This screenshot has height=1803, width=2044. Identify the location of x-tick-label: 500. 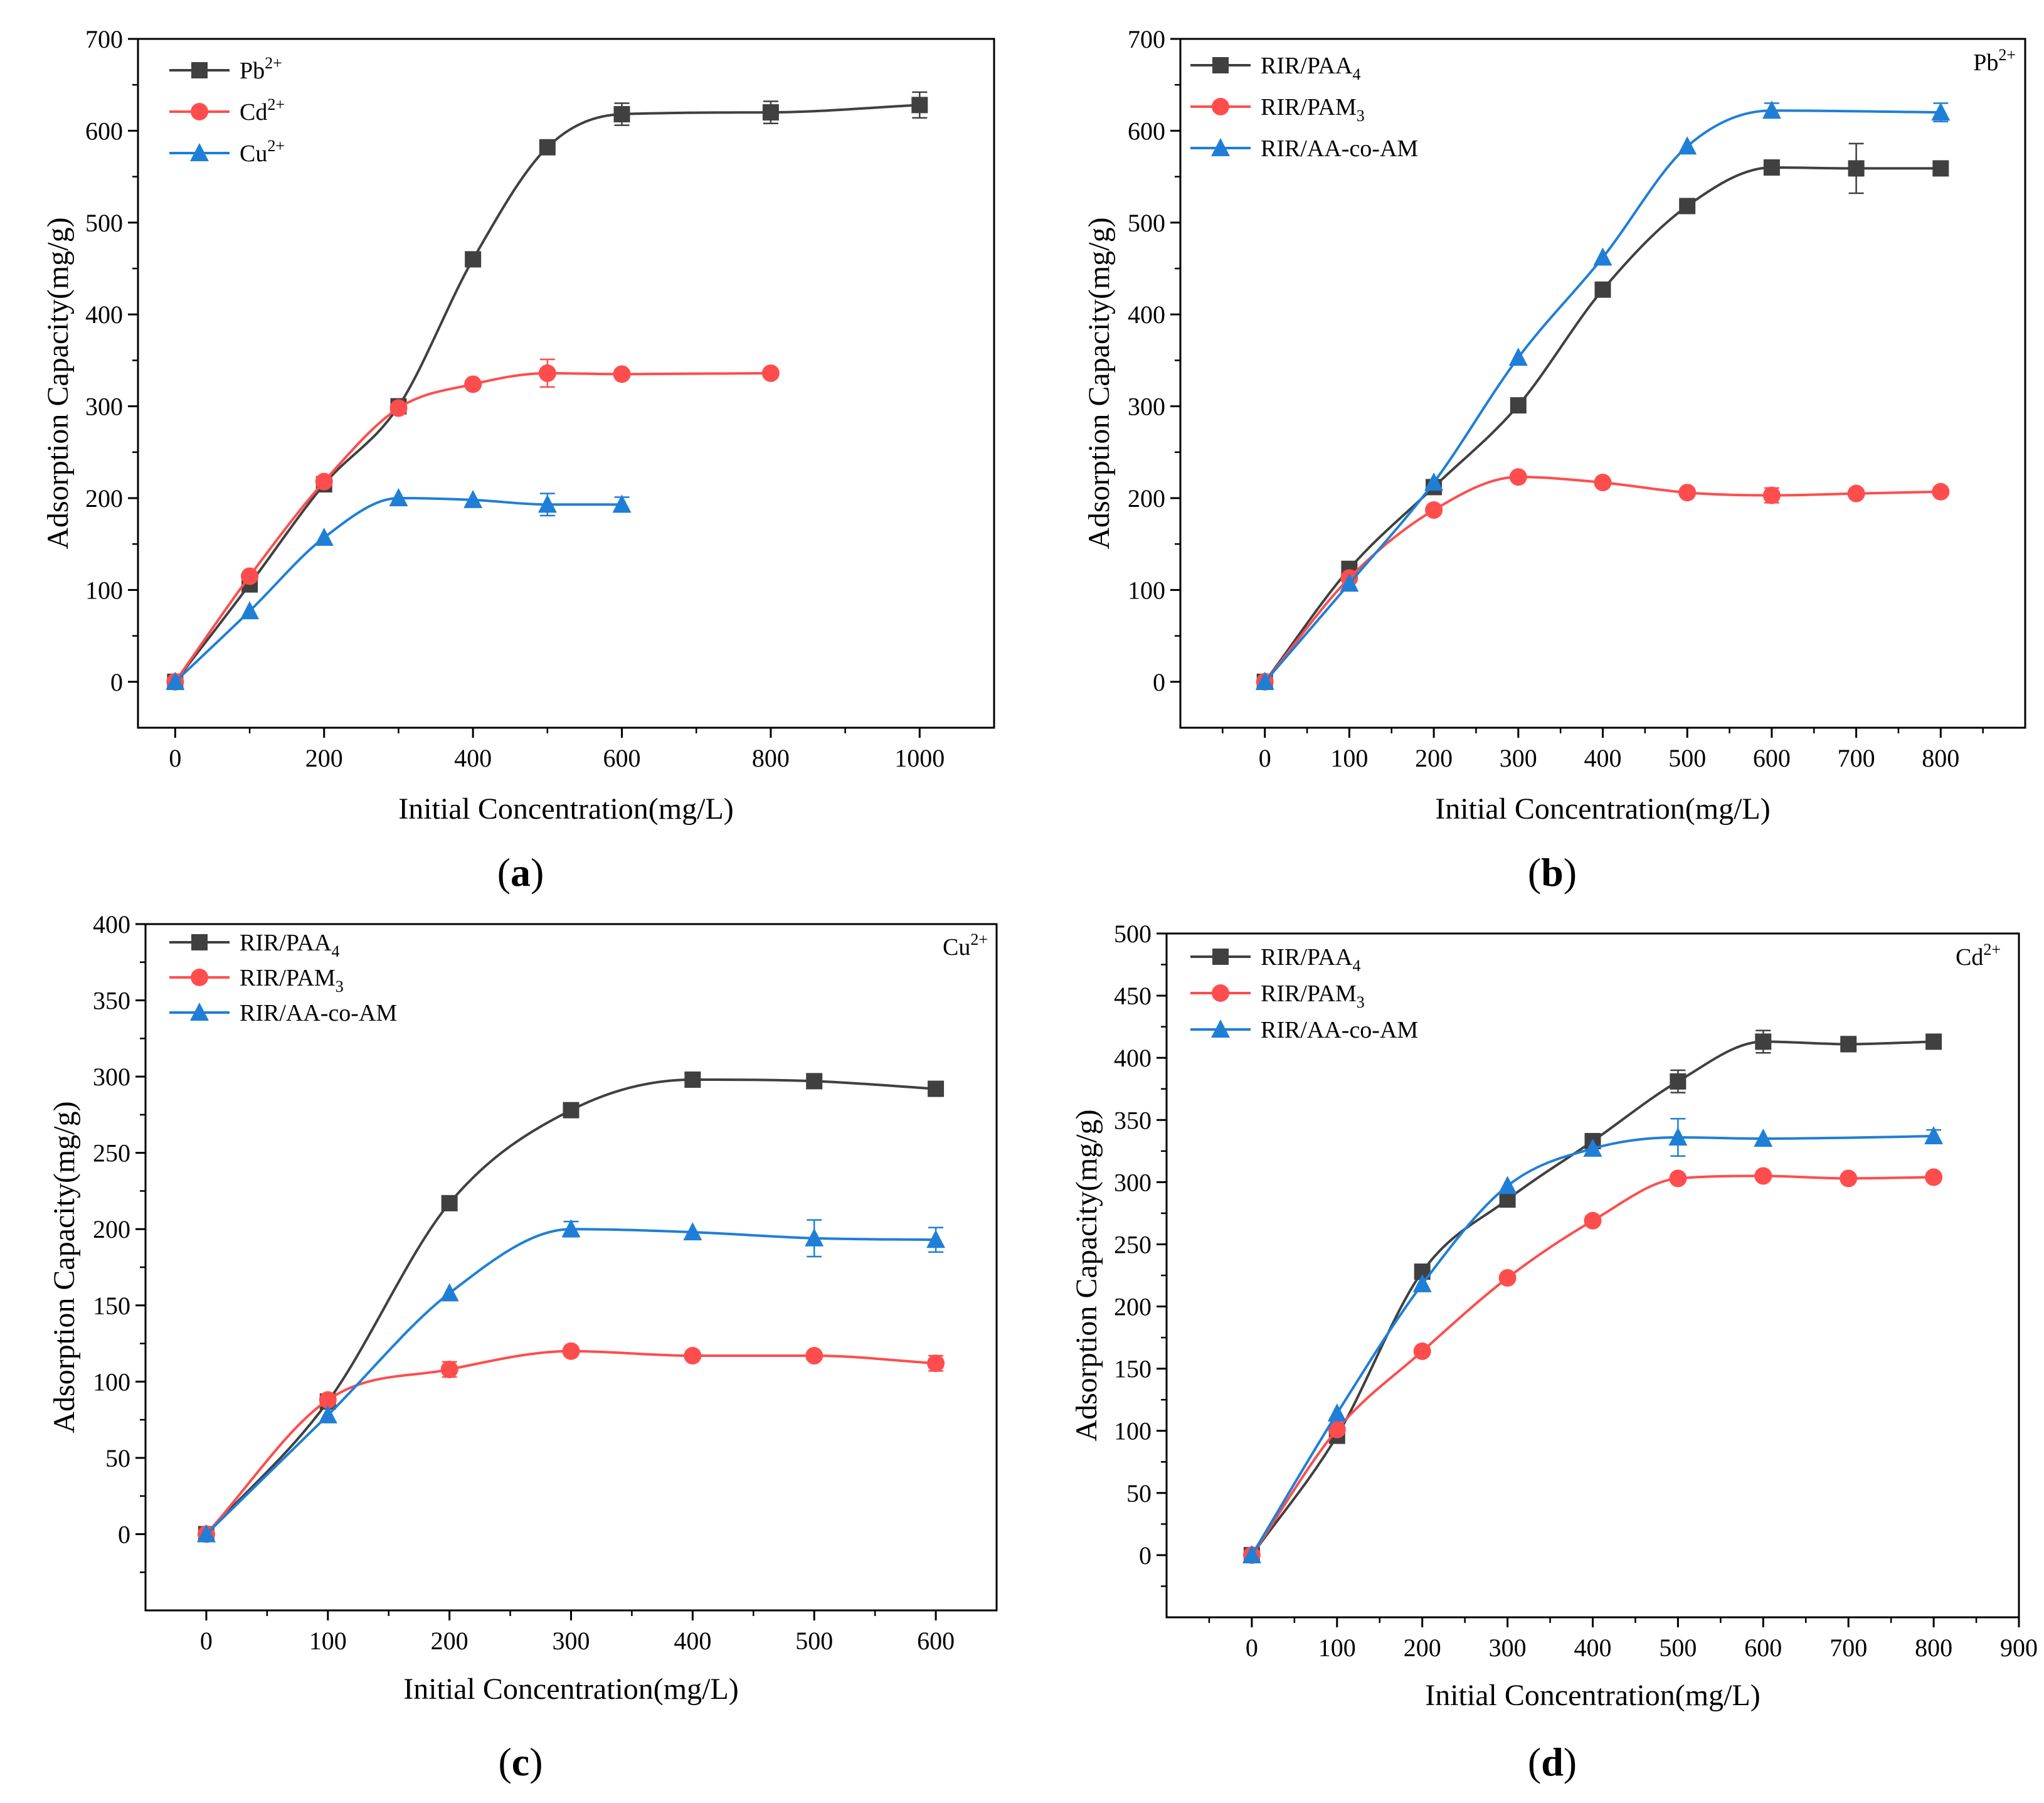
(814, 1641).